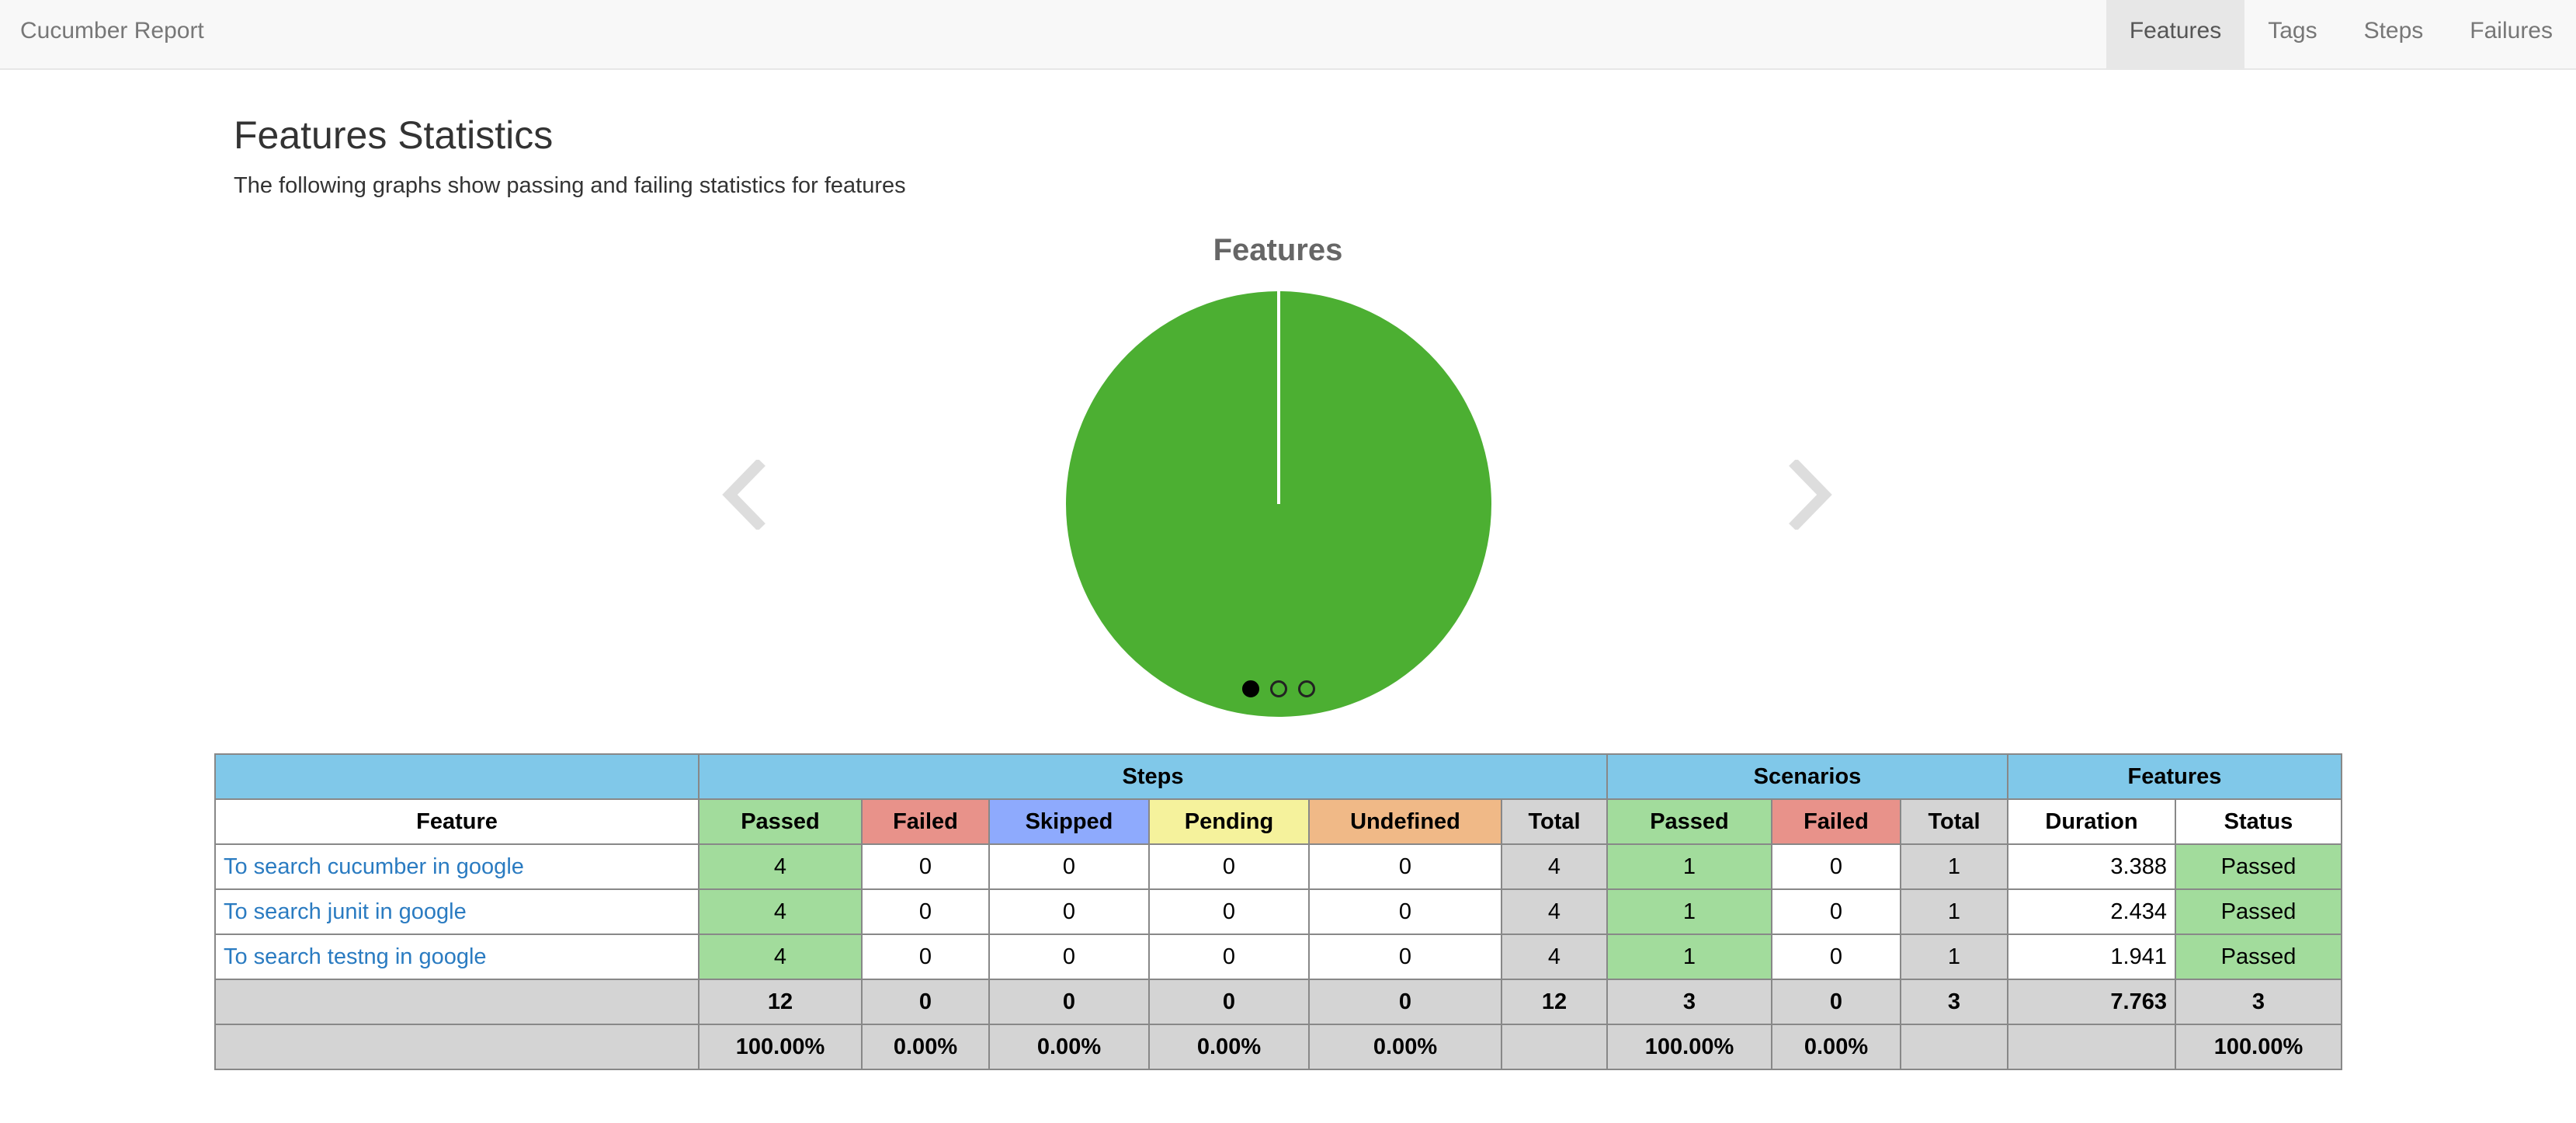 Image resolution: width=2576 pixels, height=1123 pixels. Describe the element at coordinates (1554, 1002) in the screenshot. I see `total-steps-total: 12` at that location.